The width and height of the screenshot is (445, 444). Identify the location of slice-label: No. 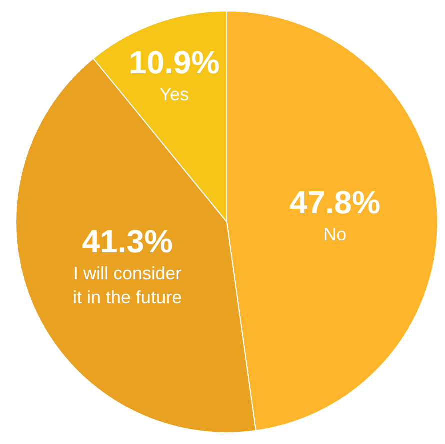
(335, 234).